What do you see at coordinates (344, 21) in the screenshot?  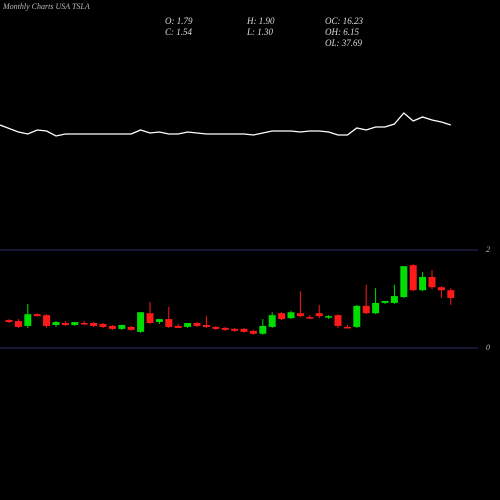 I see `stat: OC: 16.23` at bounding box center [344, 21].